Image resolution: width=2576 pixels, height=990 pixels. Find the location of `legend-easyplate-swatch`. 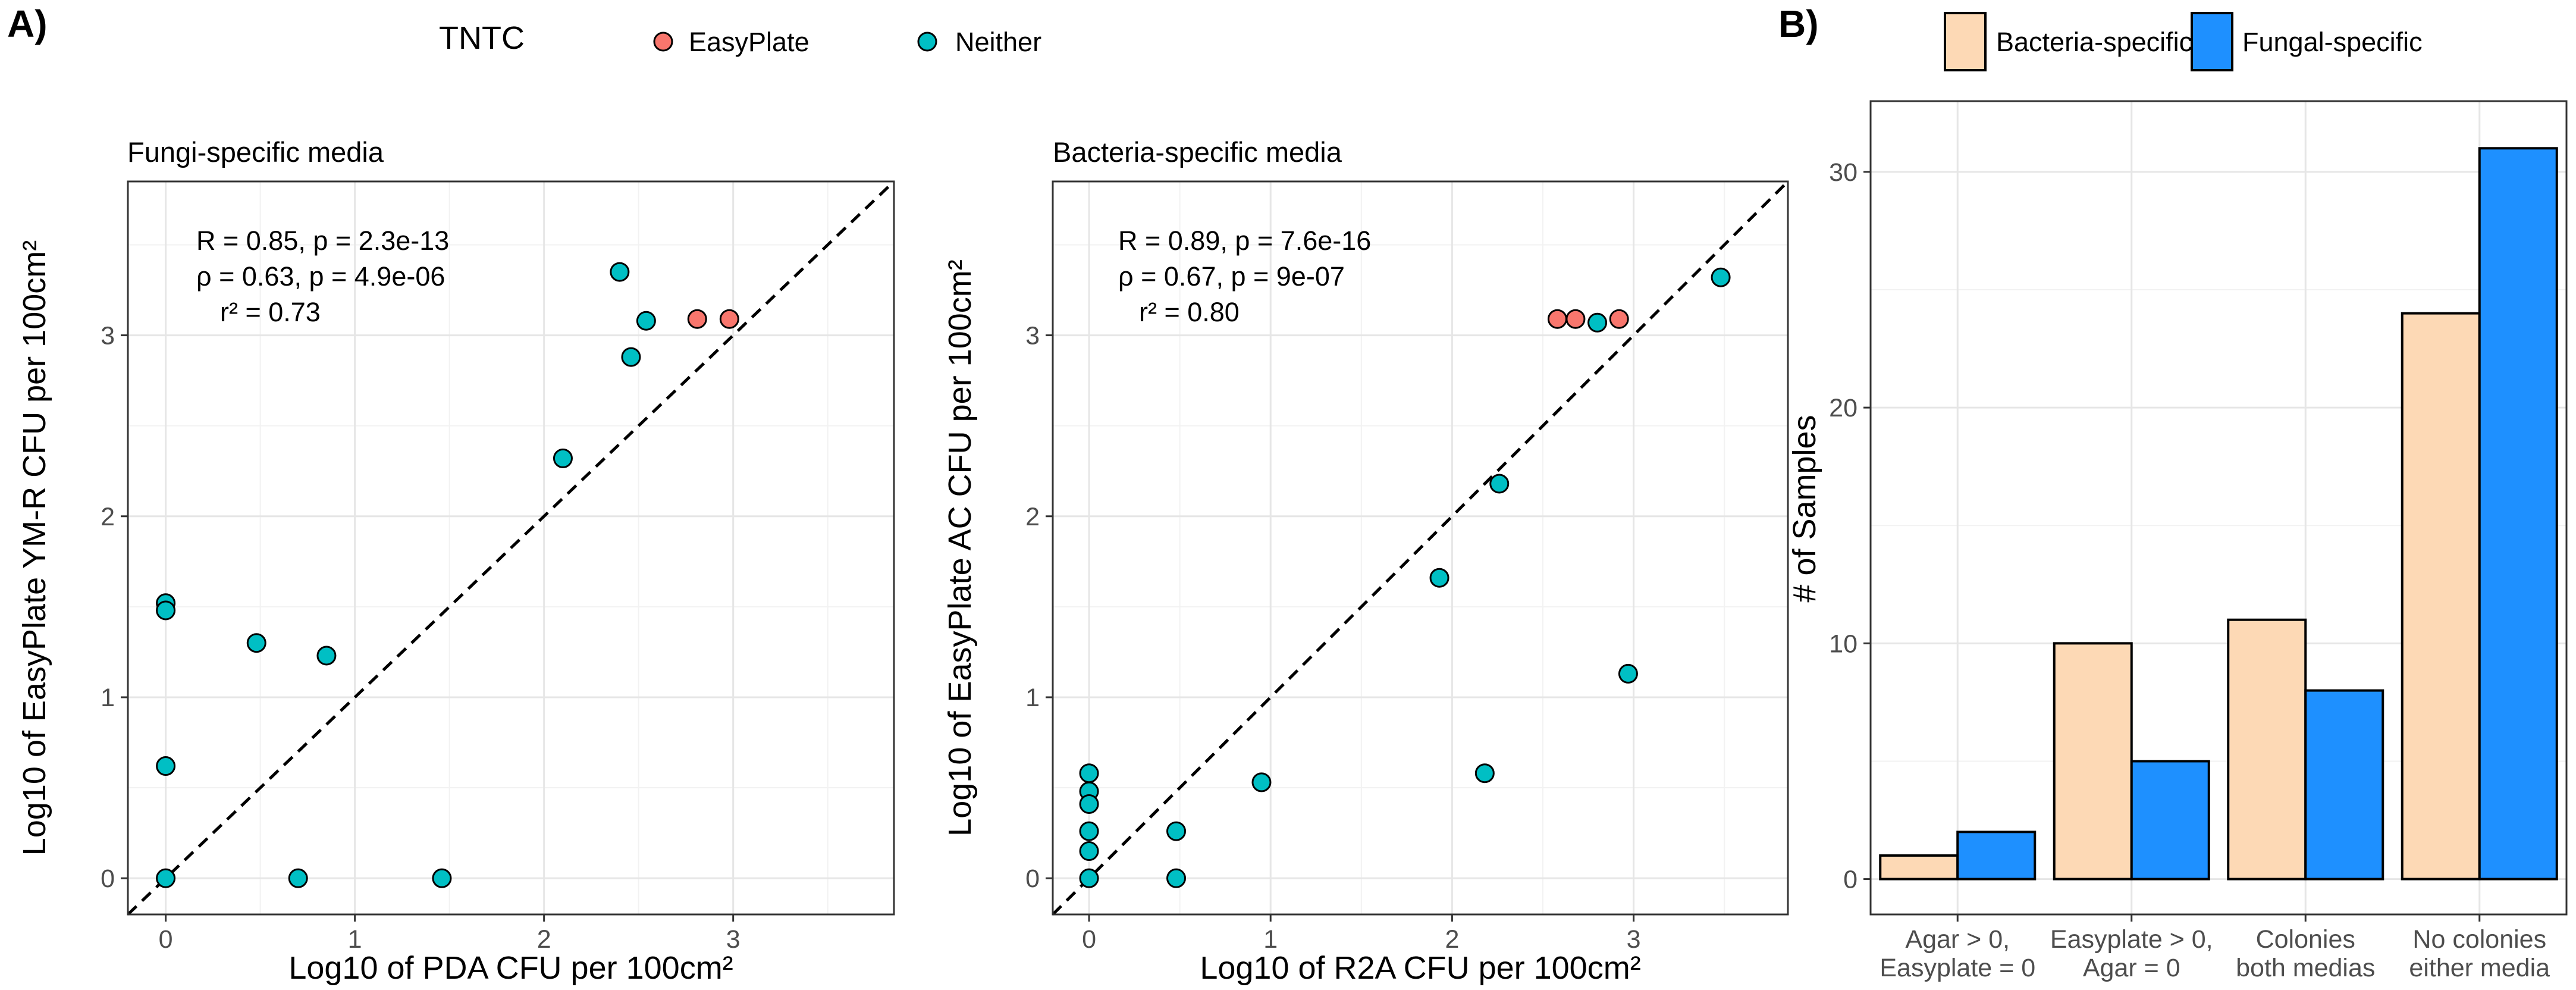

legend-easyplate-swatch is located at coordinates (663, 42).